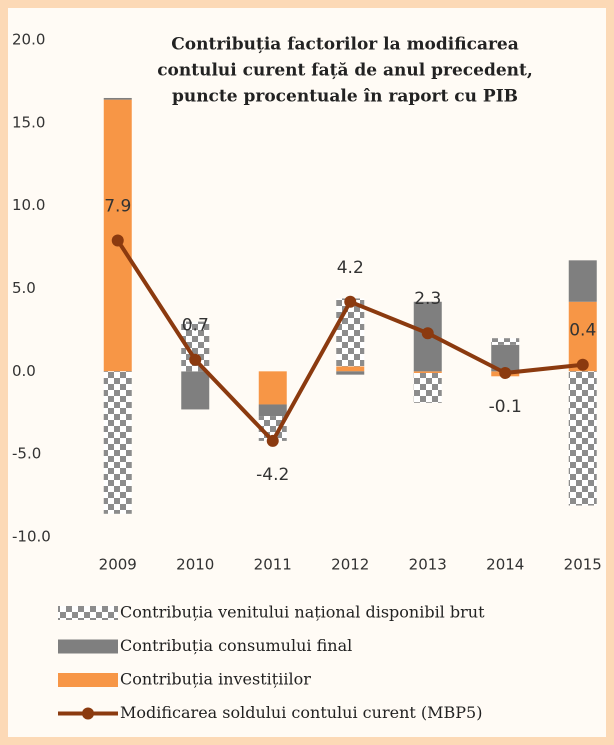  What do you see at coordinates (505, 565) in the screenshot?
I see `x-tick-label: 2014` at bounding box center [505, 565].